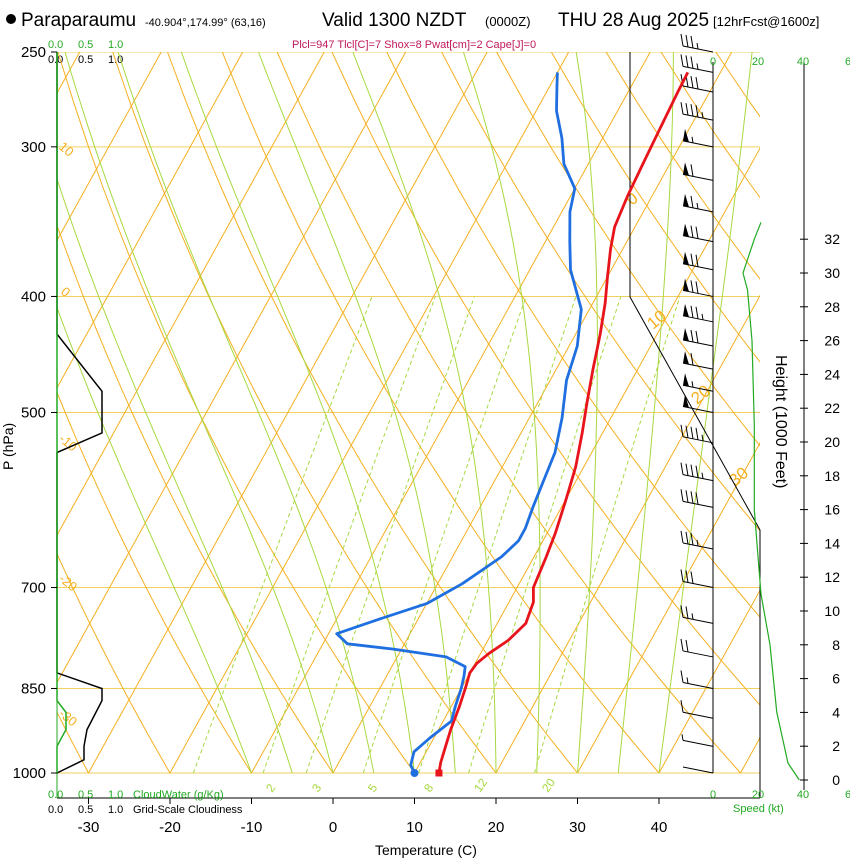 This screenshot has height=860, width=850. Describe the element at coordinates (496, 827) in the screenshot. I see `x-tick-label-20: 20` at that location.